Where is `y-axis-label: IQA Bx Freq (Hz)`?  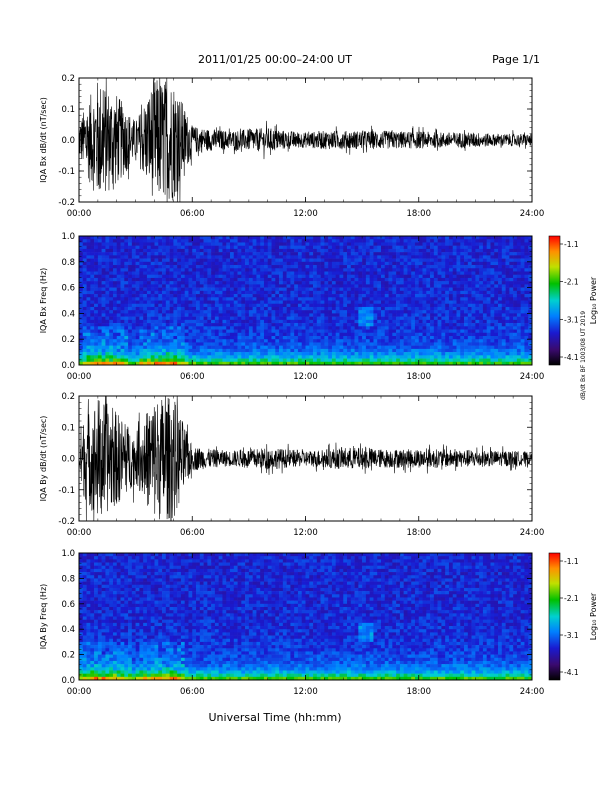 y-axis-label: IQA Bx Freq (Hz) is located at coordinates (43, 301).